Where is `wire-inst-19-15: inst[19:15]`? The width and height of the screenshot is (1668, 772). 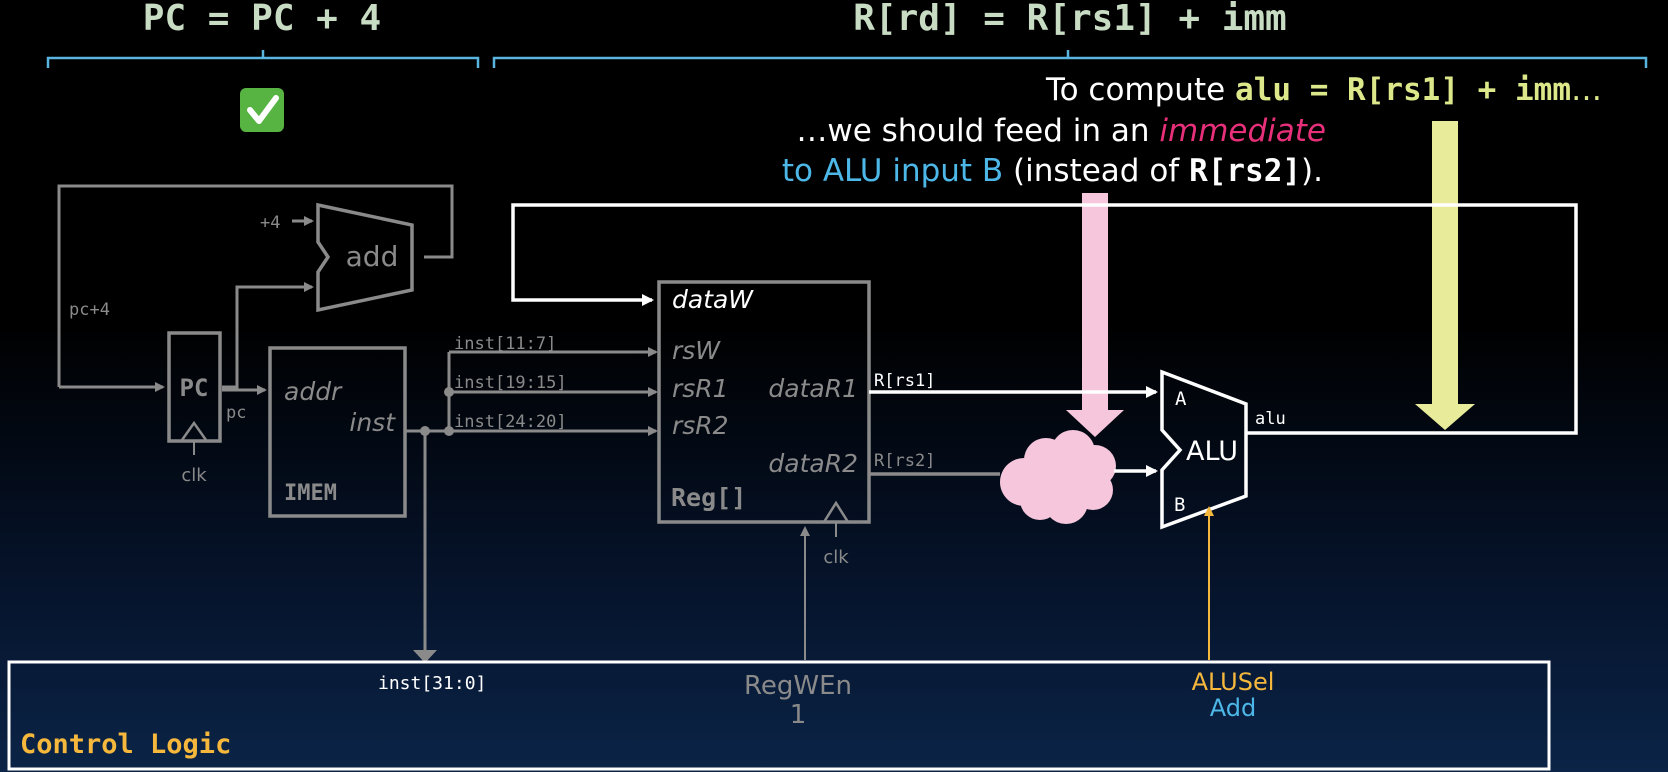 wire-inst-19-15: inst[19:15] is located at coordinates (510, 383).